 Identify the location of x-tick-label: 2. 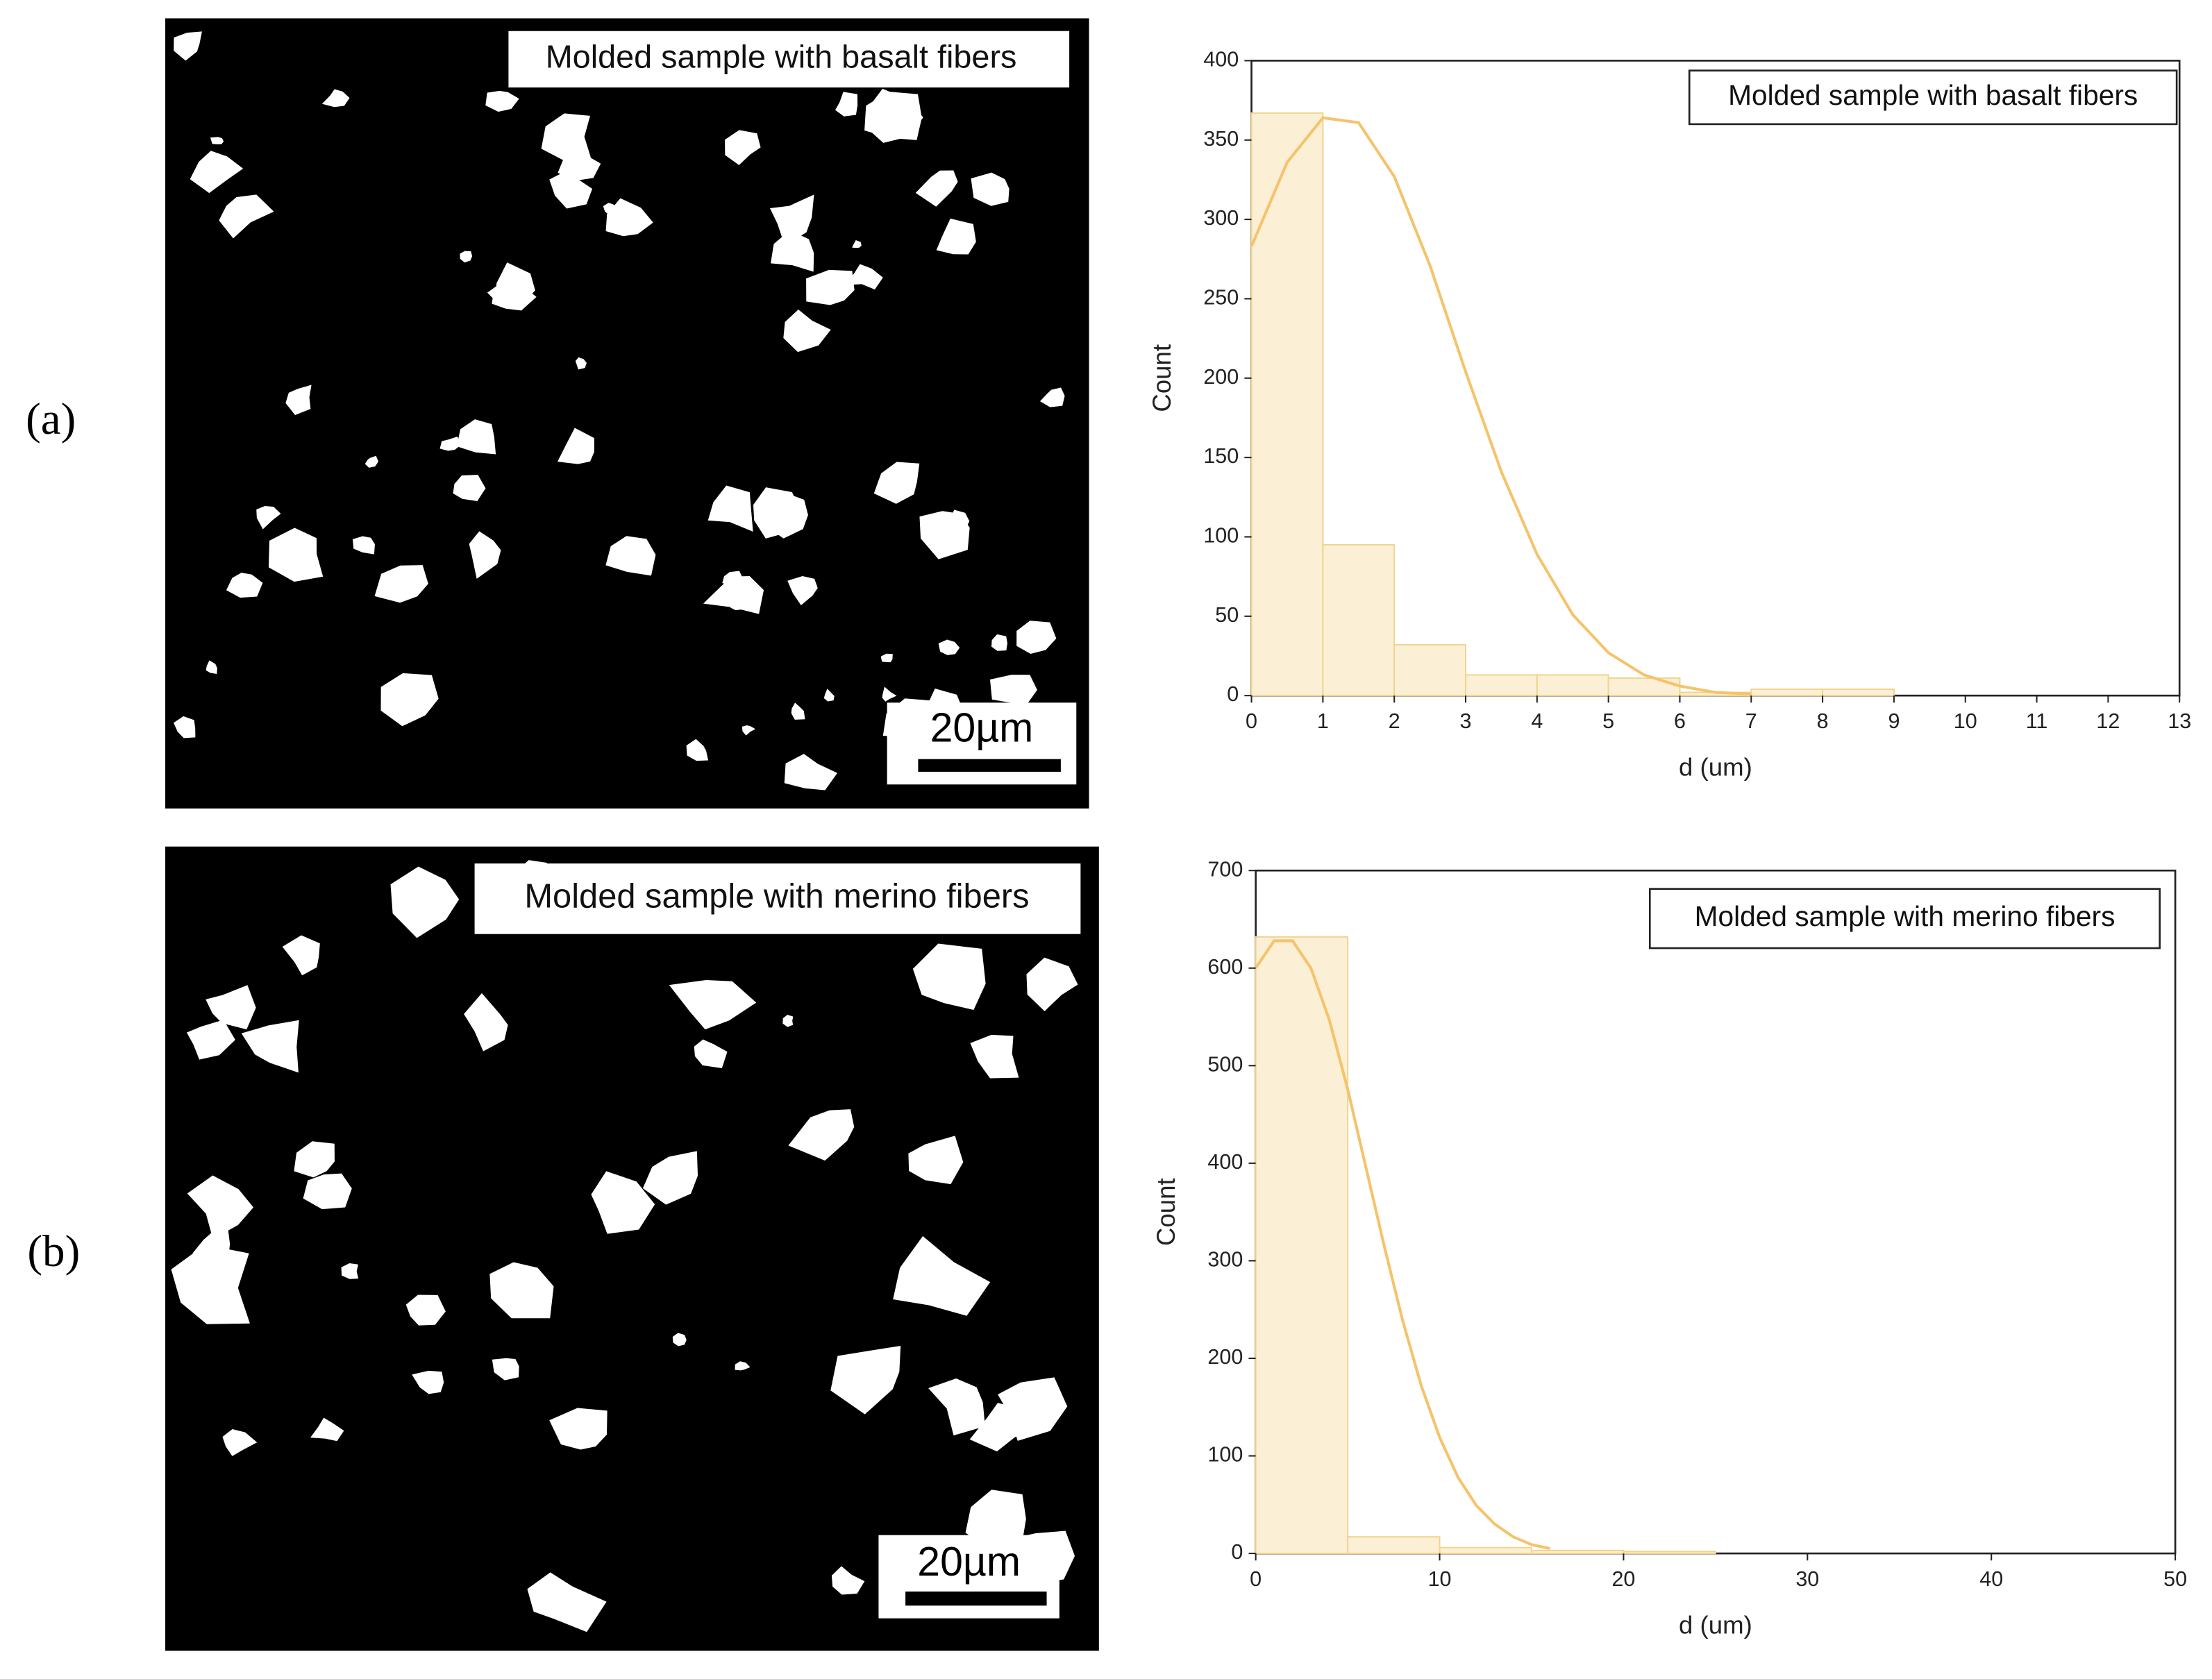
(1394, 721).